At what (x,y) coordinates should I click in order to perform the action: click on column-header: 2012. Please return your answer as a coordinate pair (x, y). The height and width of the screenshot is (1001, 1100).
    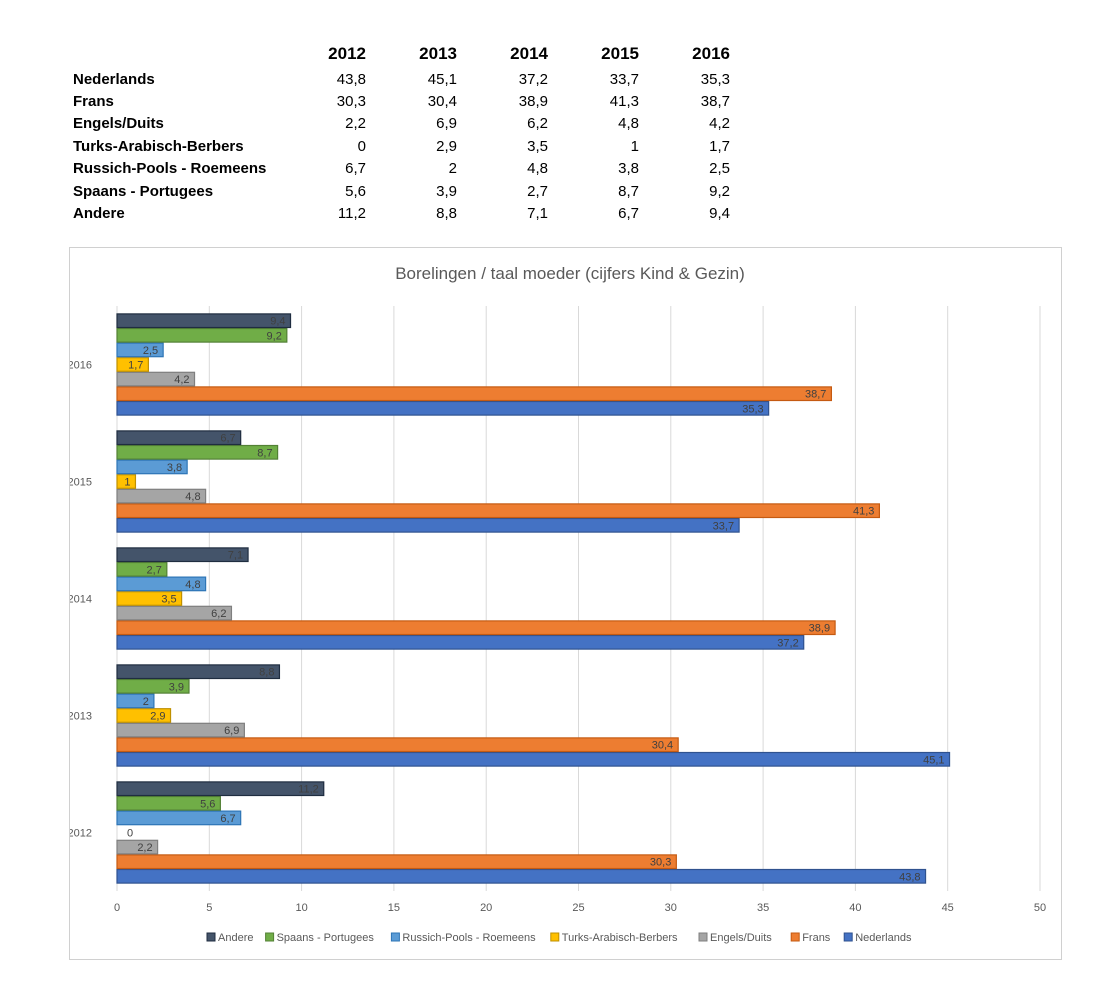
    Looking at the image, I should click on (347, 53).